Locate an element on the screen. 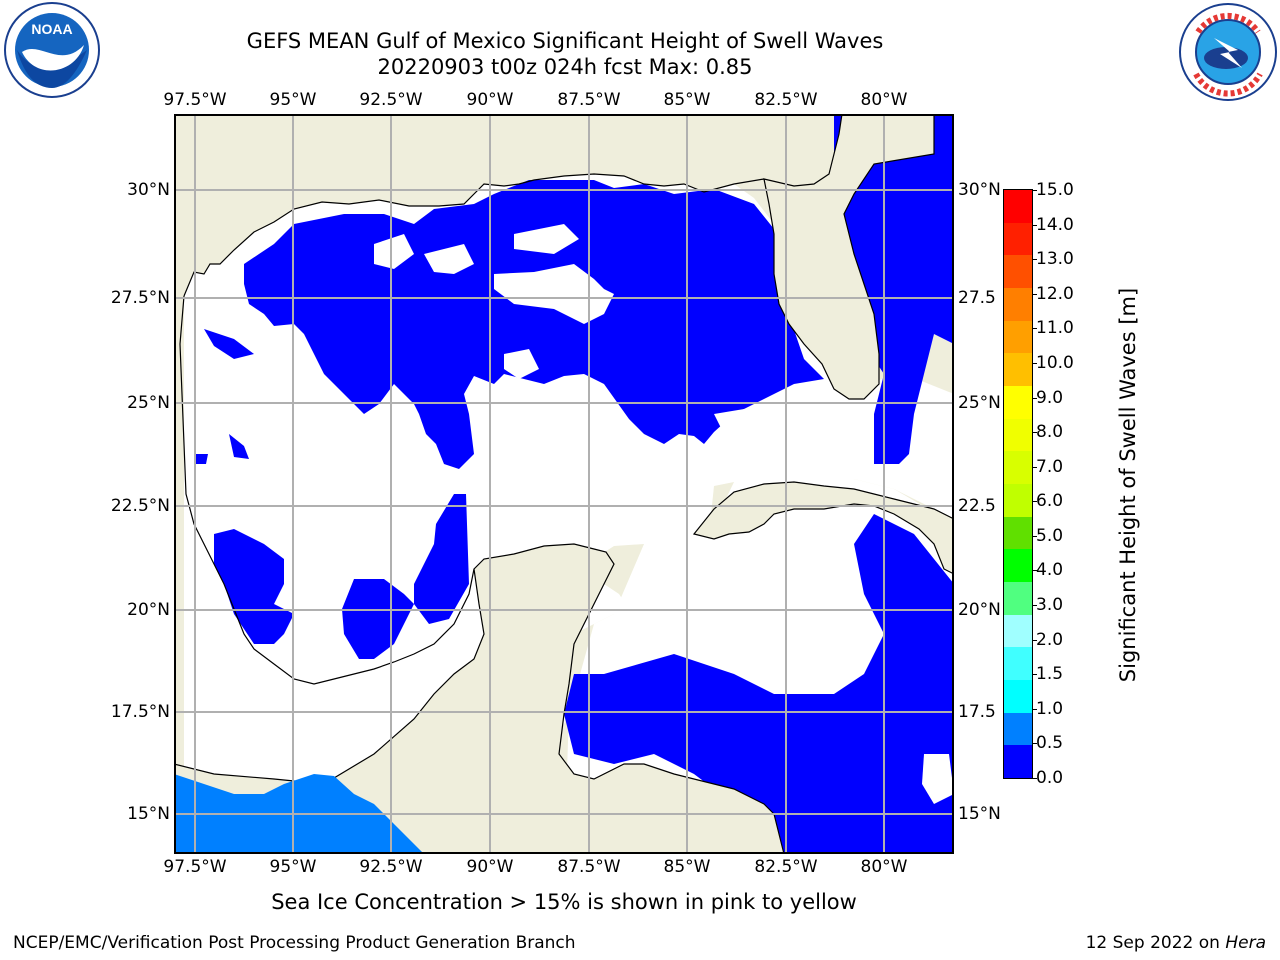 The image size is (1280, 960). colorbar is located at coordinates (1018, 484).